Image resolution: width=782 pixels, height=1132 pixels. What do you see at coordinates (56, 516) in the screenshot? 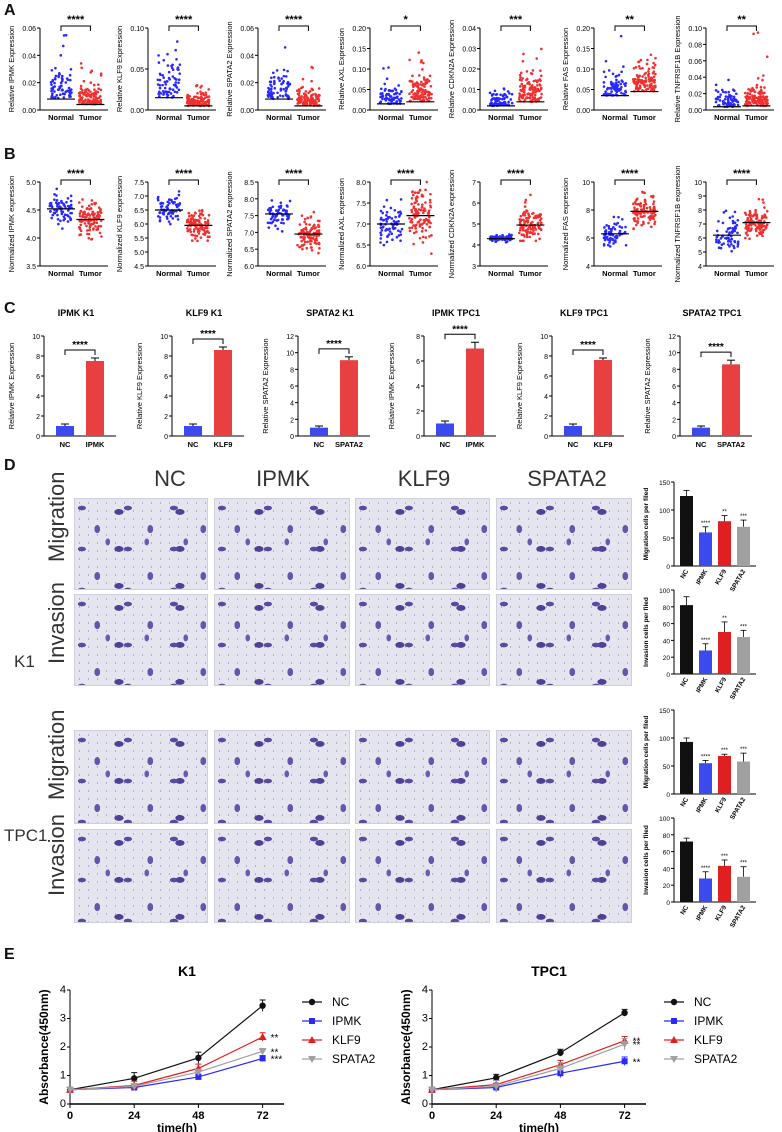
I see `row-header-migration-k1: Migration` at bounding box center [56, 516].